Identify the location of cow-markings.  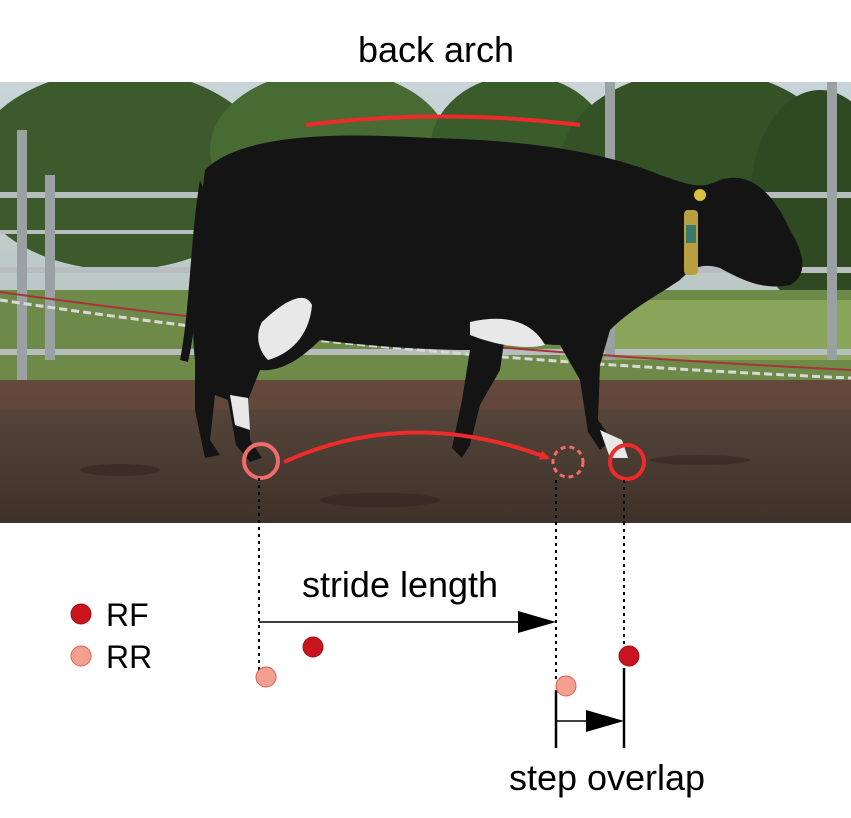
(429, 377).